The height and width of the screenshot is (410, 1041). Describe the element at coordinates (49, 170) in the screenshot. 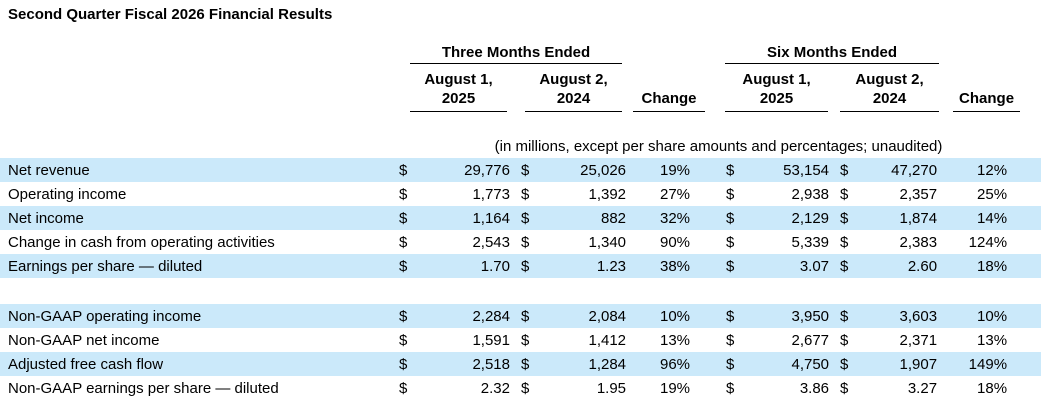

I see `row-label: Net revenue` at that location.